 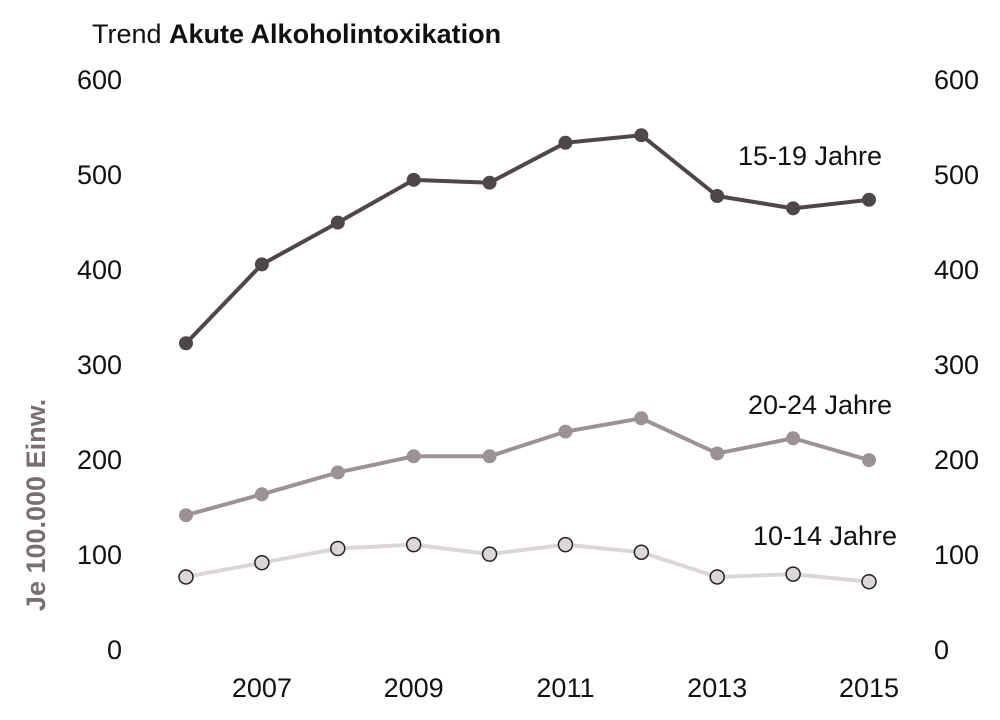 I want to click on y2-tick-label: 600, so click(x=956, y=80).